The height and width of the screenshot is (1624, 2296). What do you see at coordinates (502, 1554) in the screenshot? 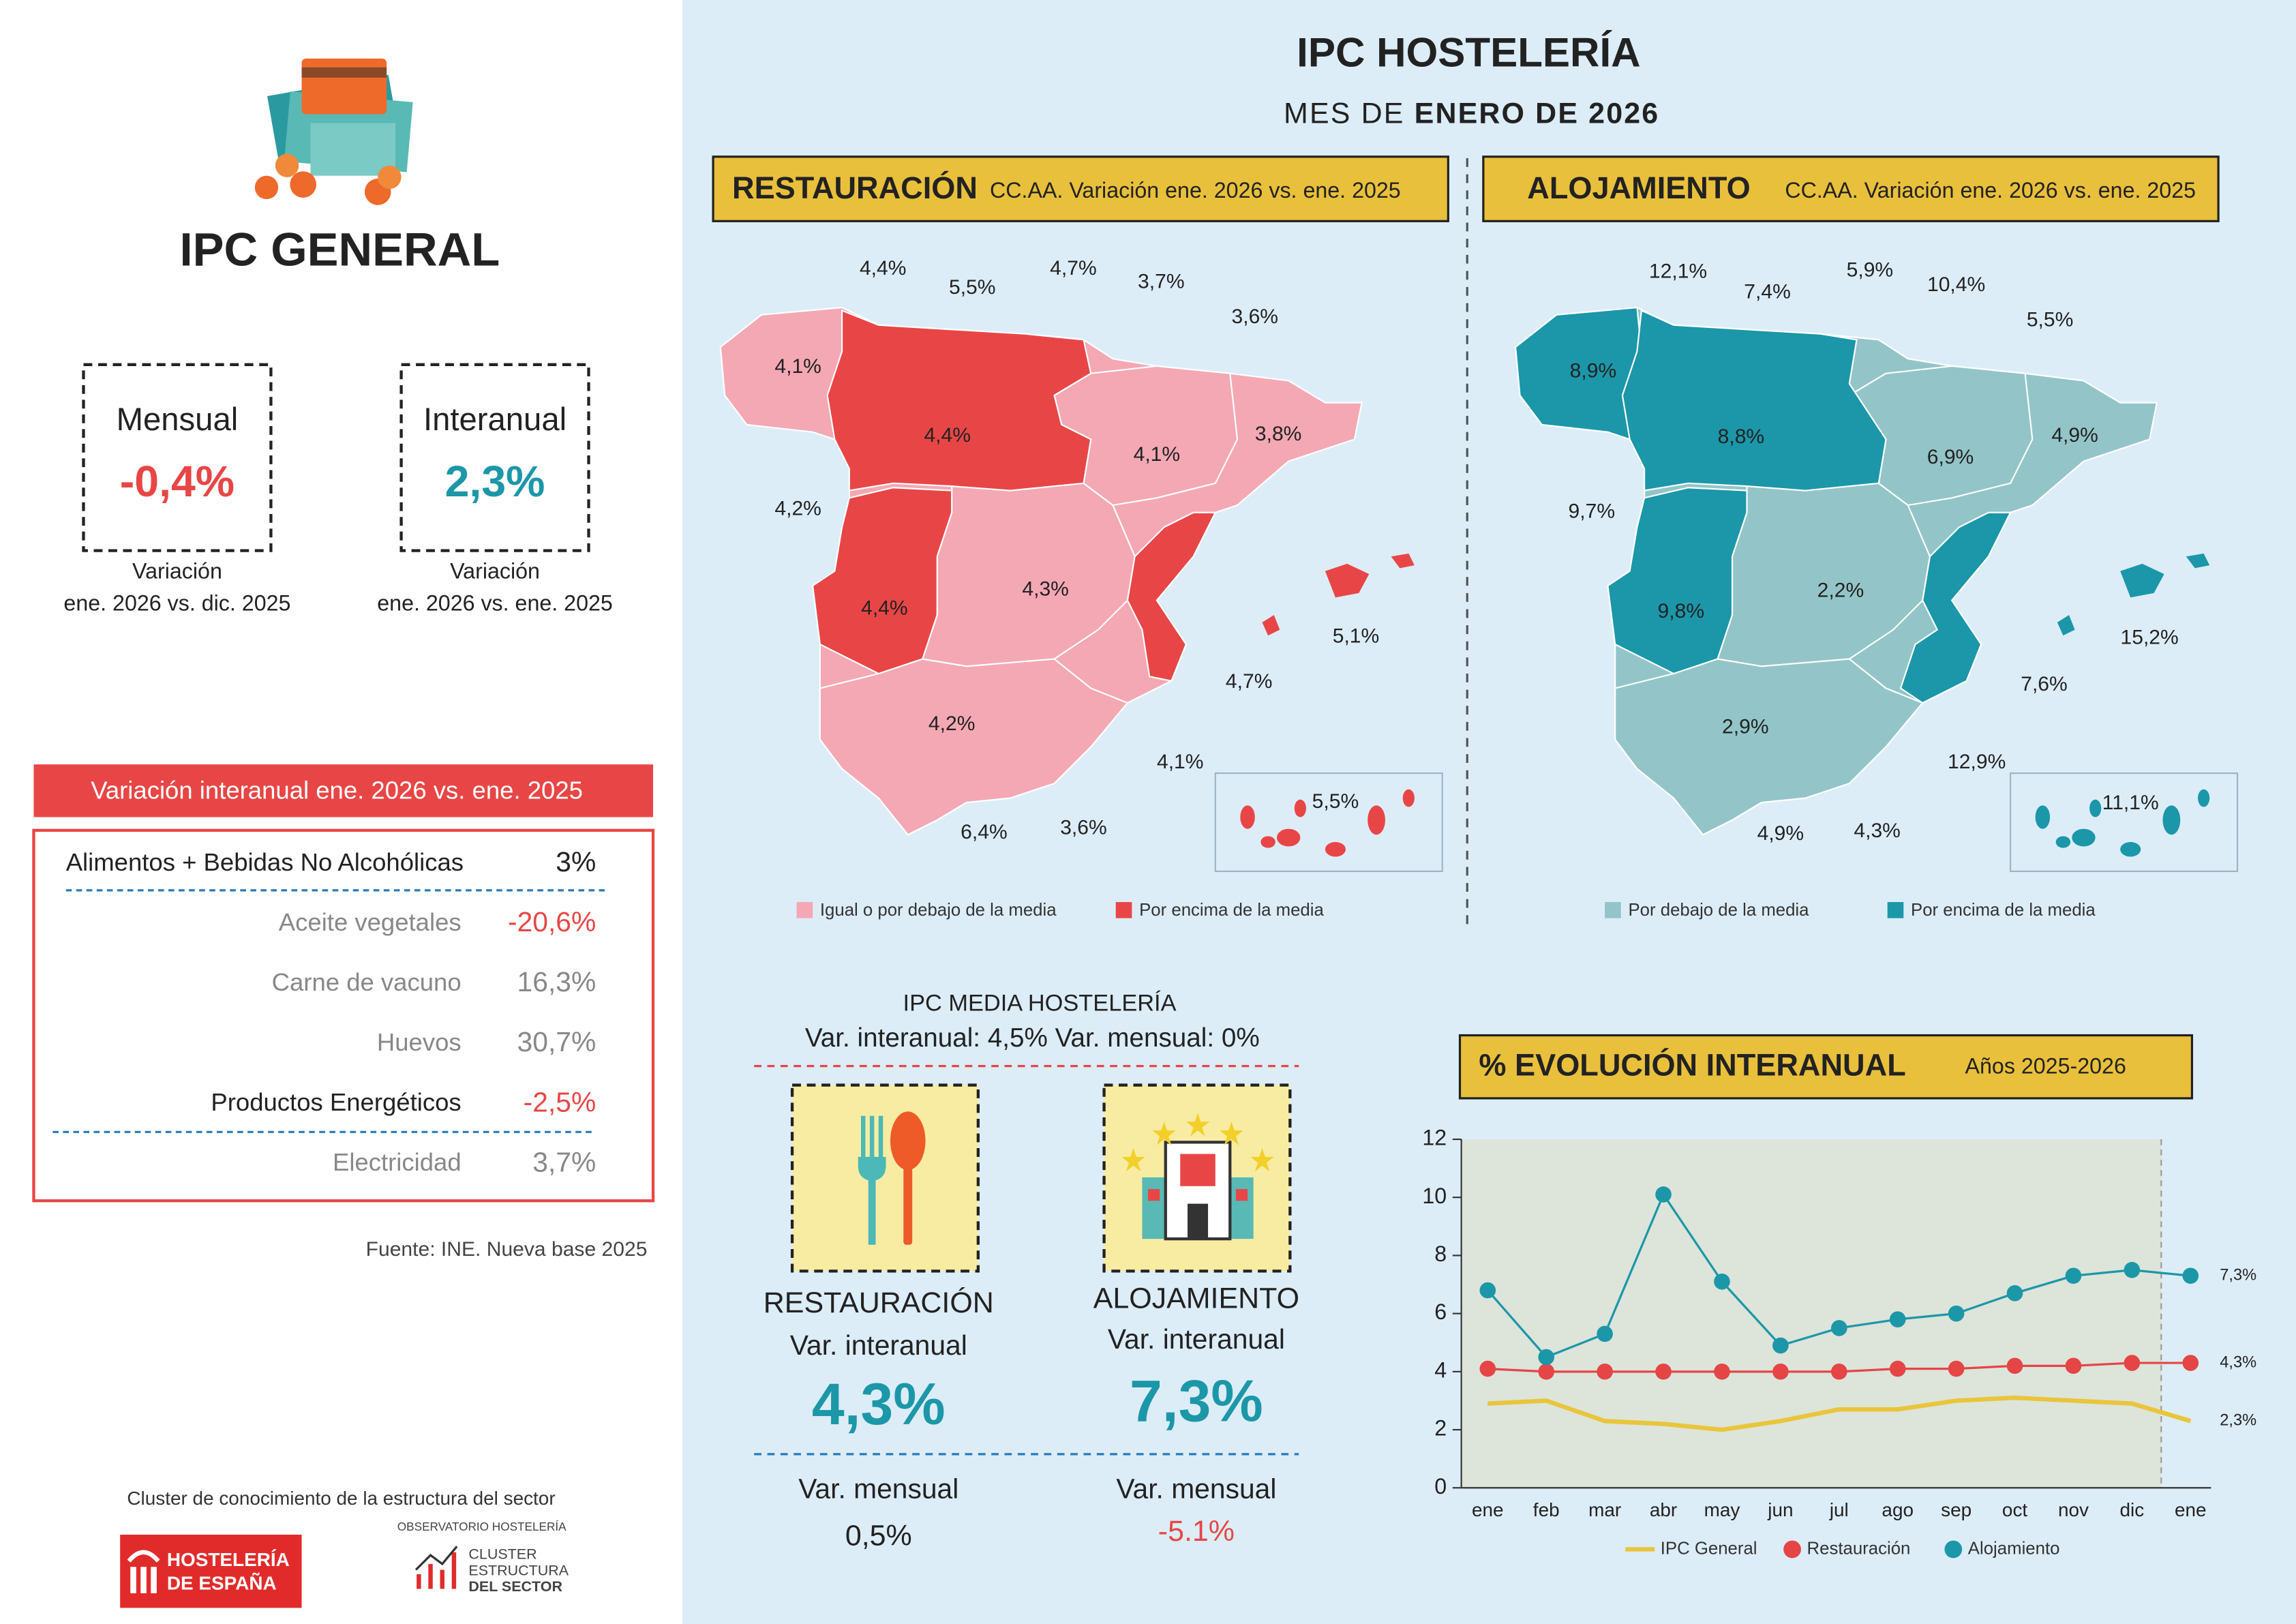
I see `logo-text: CLUSTER` at bounding box center [502, 1554].